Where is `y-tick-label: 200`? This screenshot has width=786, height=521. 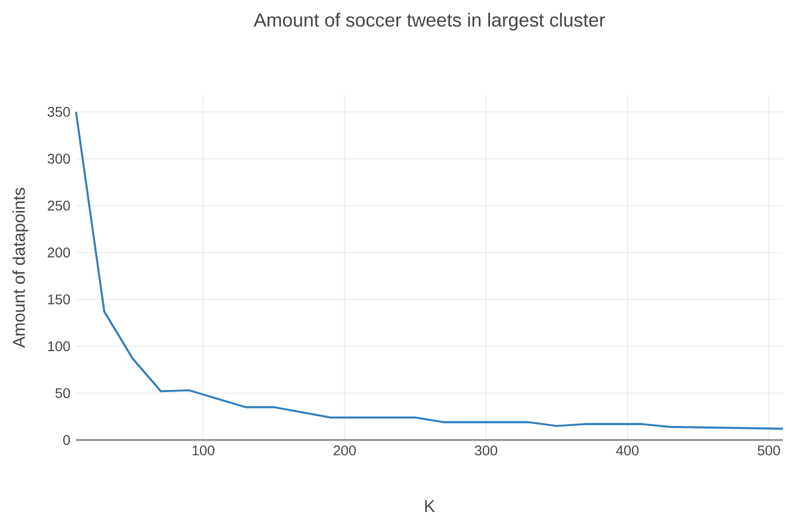
y-tick-label: 200 is located at coordinates (59, 253).